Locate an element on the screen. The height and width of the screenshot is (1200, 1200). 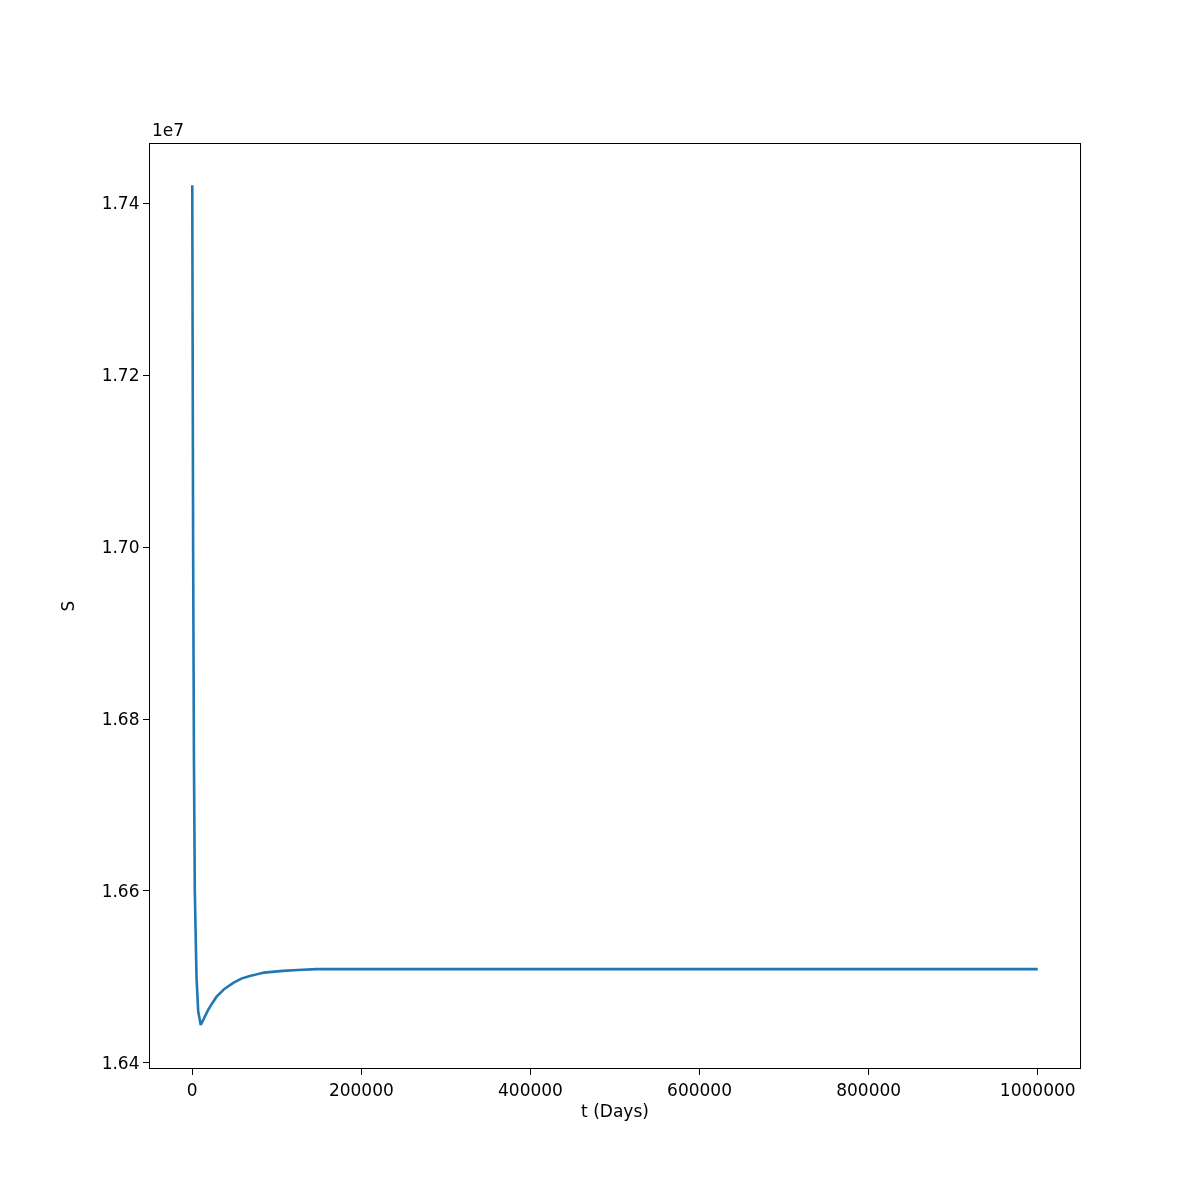
y-tick-label: 1.68 is located at coordinates (120, 718).